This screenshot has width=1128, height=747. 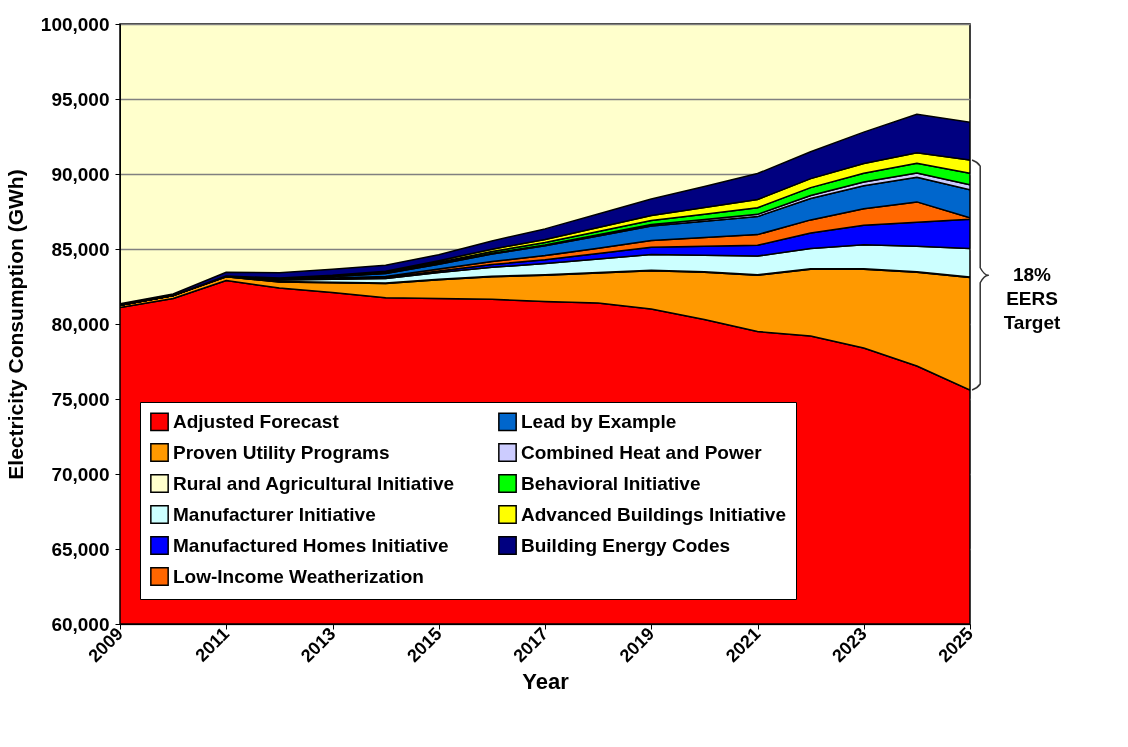 I want to click on legend-label: Manufacturer Initiative, so click(x=274, y=514).